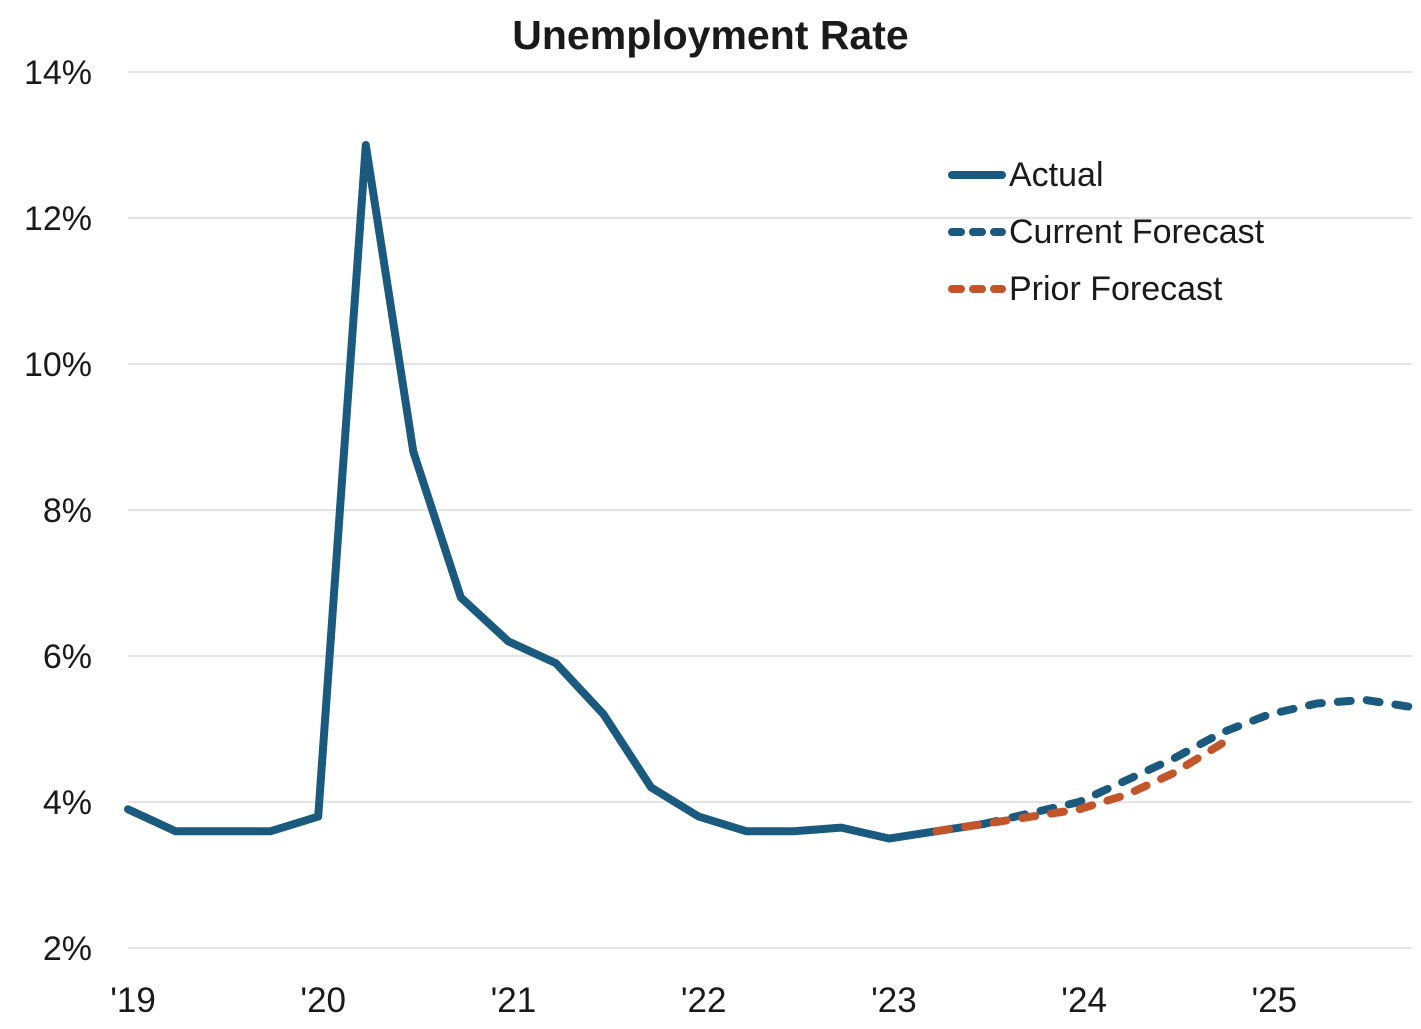 The width and height of the screenshot is (1421, 1029). What do you see at coordinates (58, 365) in the screenshot?
I see `y-axis-tick-label: 10%` at bounding box center [58, 365].